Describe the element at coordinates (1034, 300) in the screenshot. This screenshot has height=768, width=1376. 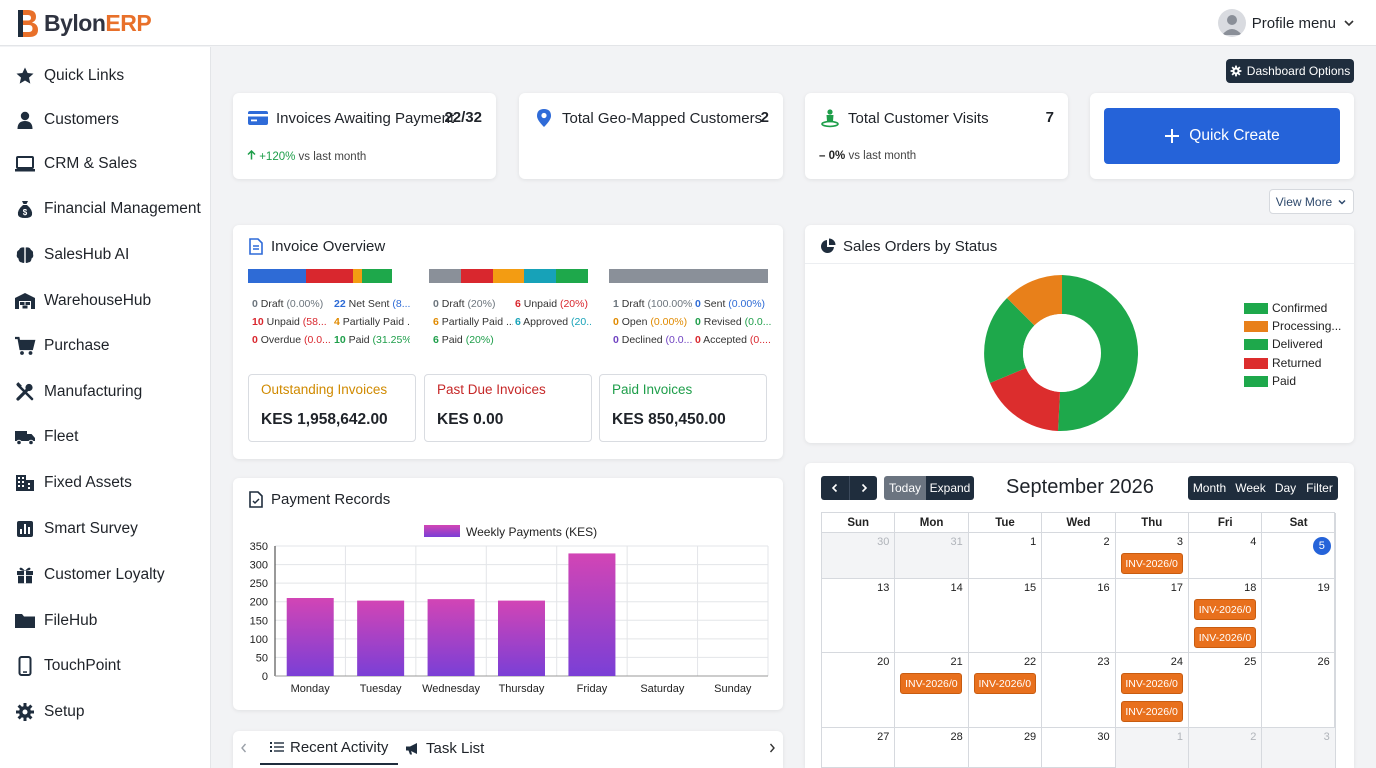
I see `donut-slice-processing` at that location.